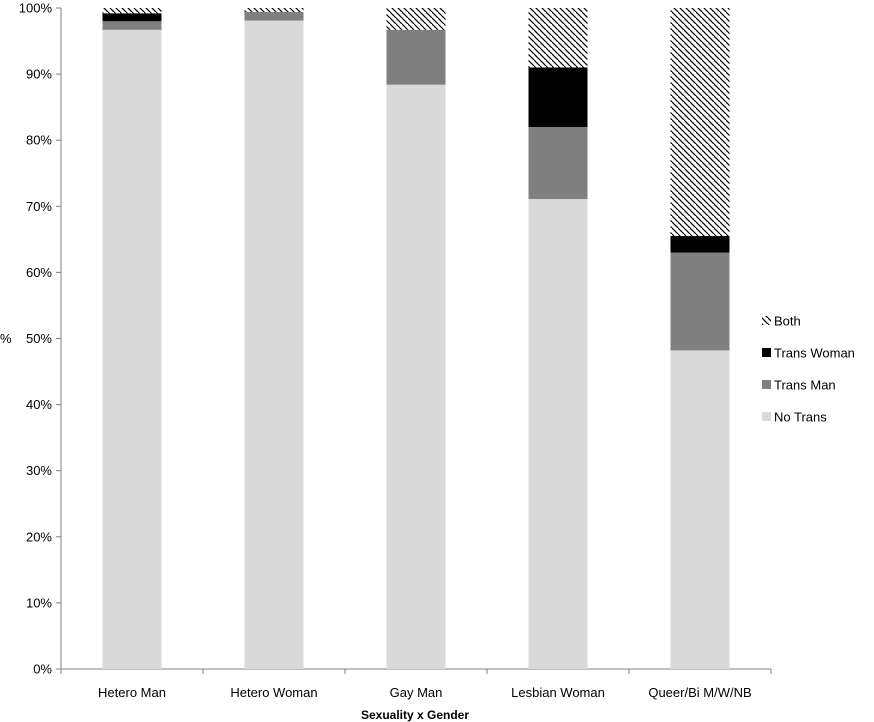 Image resolution: width=874 pixels, height=722 pixels. What do you see at coordinates (558, 692) in the screenshot?
I see `x-tick-label: Lesbian Woman` at bounding box center [558, 692].